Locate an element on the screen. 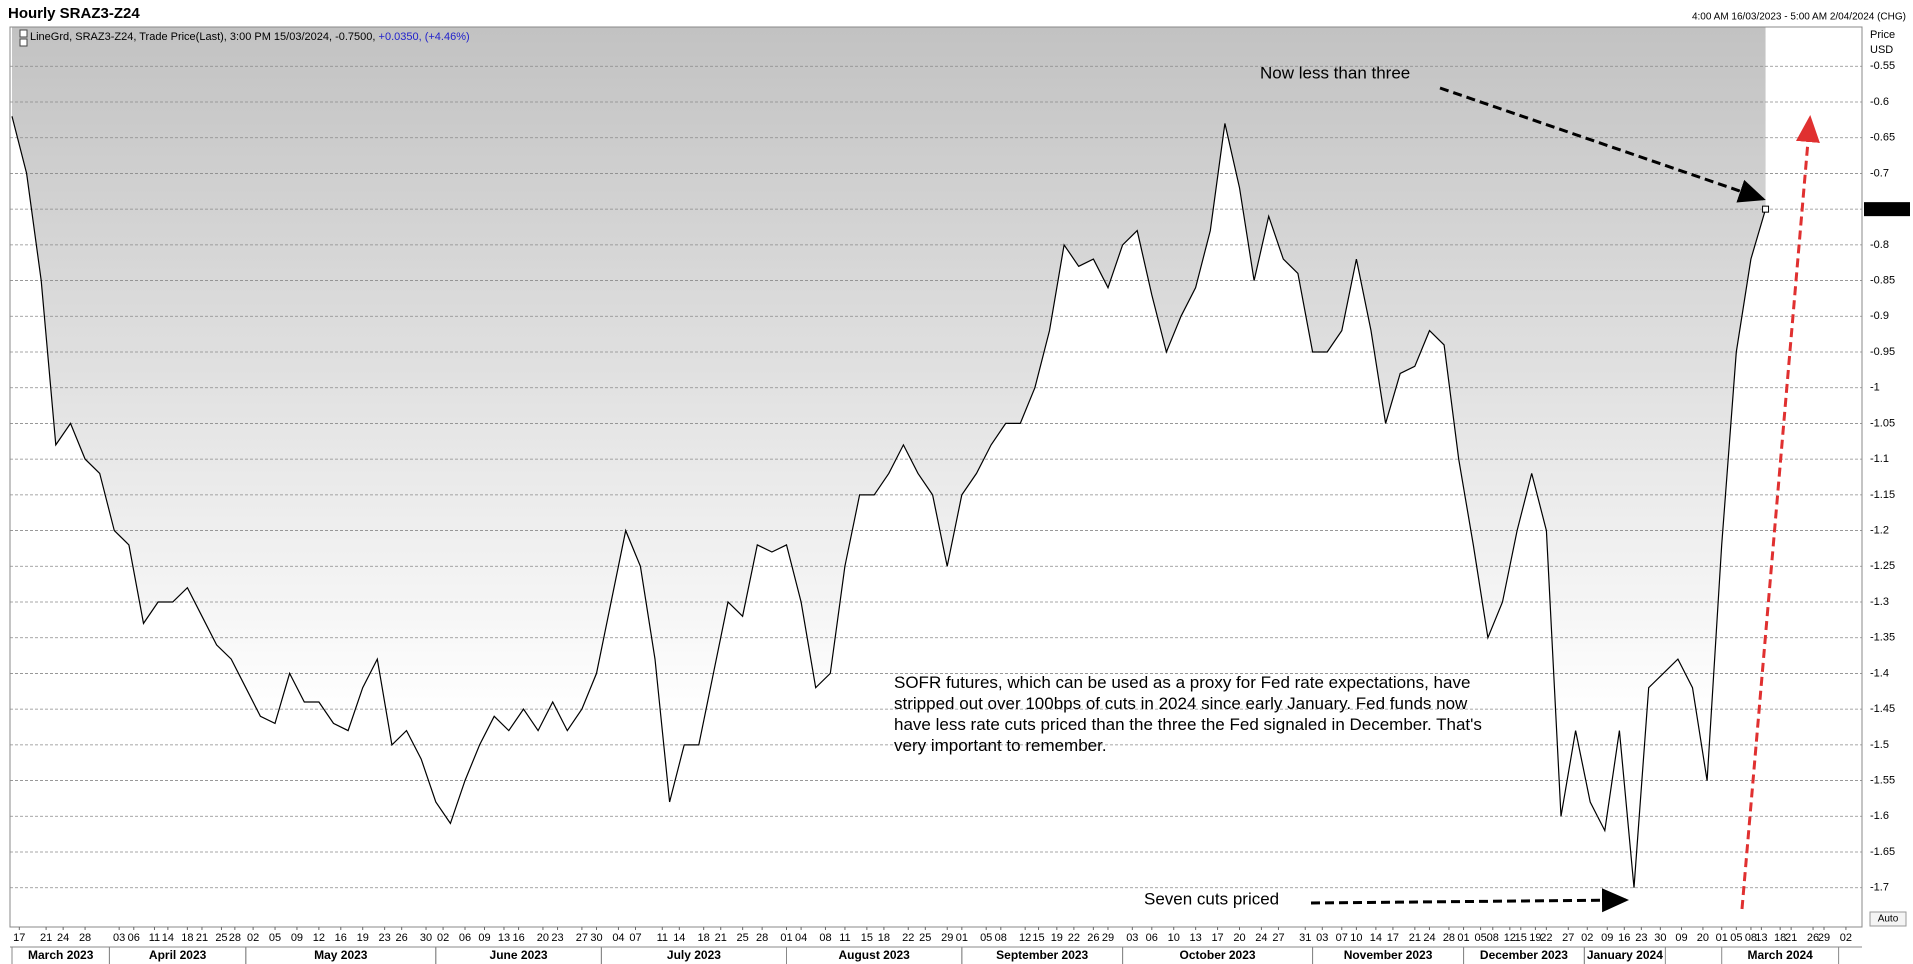 This screenshot has height=964, width=1913. y-tick-label: -1.55 is located at coordinates (1882, 780).